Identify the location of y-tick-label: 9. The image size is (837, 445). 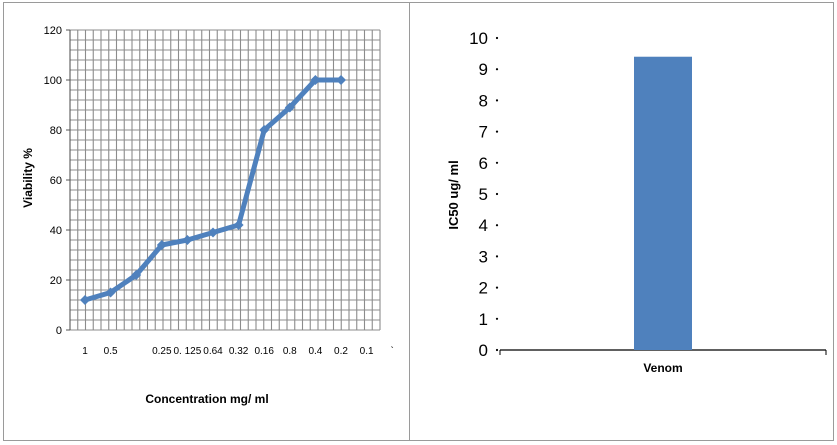
(483, 69).